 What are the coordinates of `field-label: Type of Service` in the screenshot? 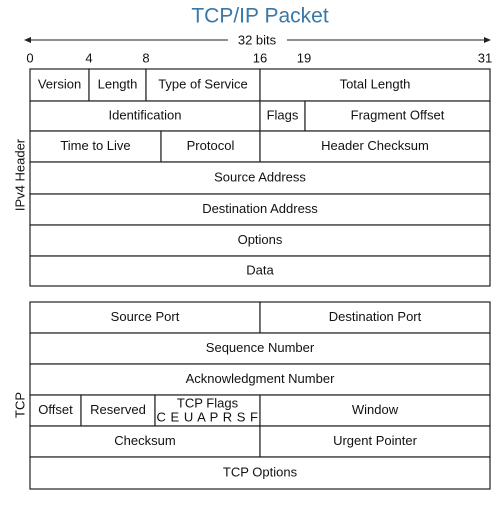 It's located at (203, 83).